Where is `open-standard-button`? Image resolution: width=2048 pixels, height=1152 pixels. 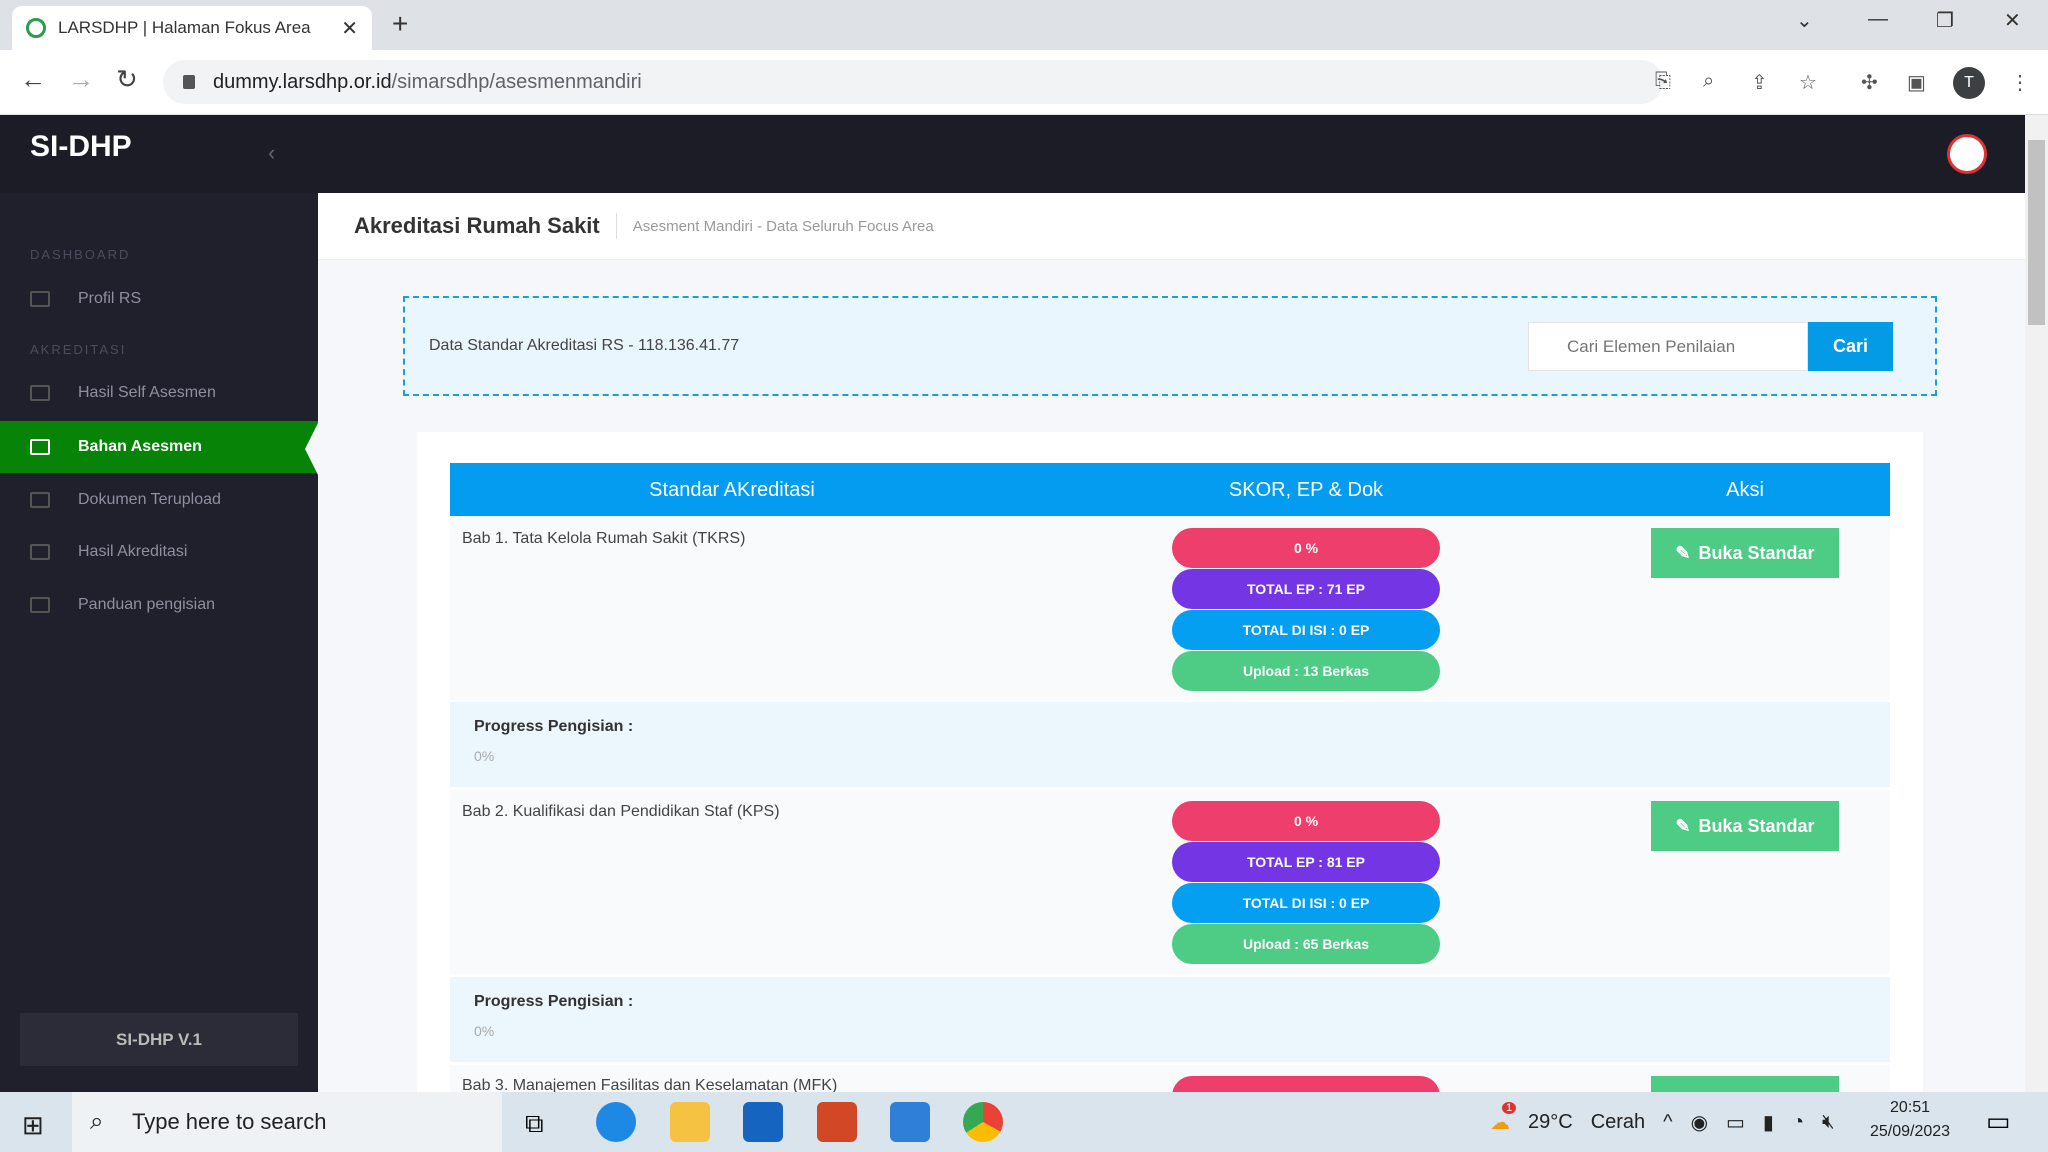
open-standard-button is located at coordinates (1745, 1086).